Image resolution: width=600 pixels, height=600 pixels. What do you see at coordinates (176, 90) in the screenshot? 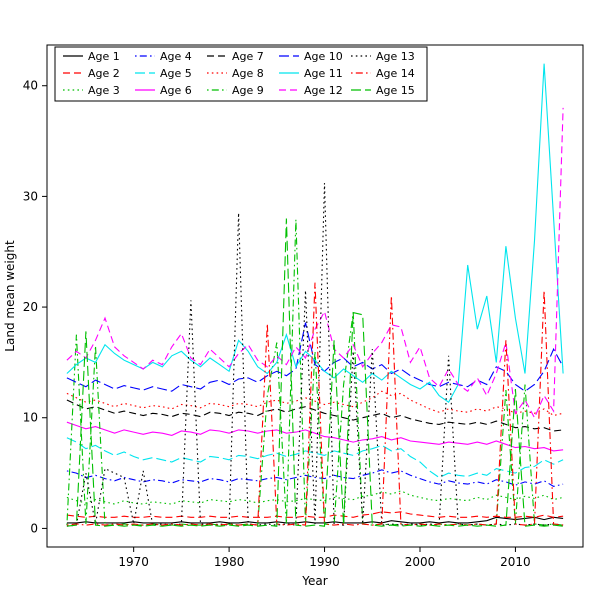
I see `legend-item-label: Age 6` at bounding box center [176, 90].